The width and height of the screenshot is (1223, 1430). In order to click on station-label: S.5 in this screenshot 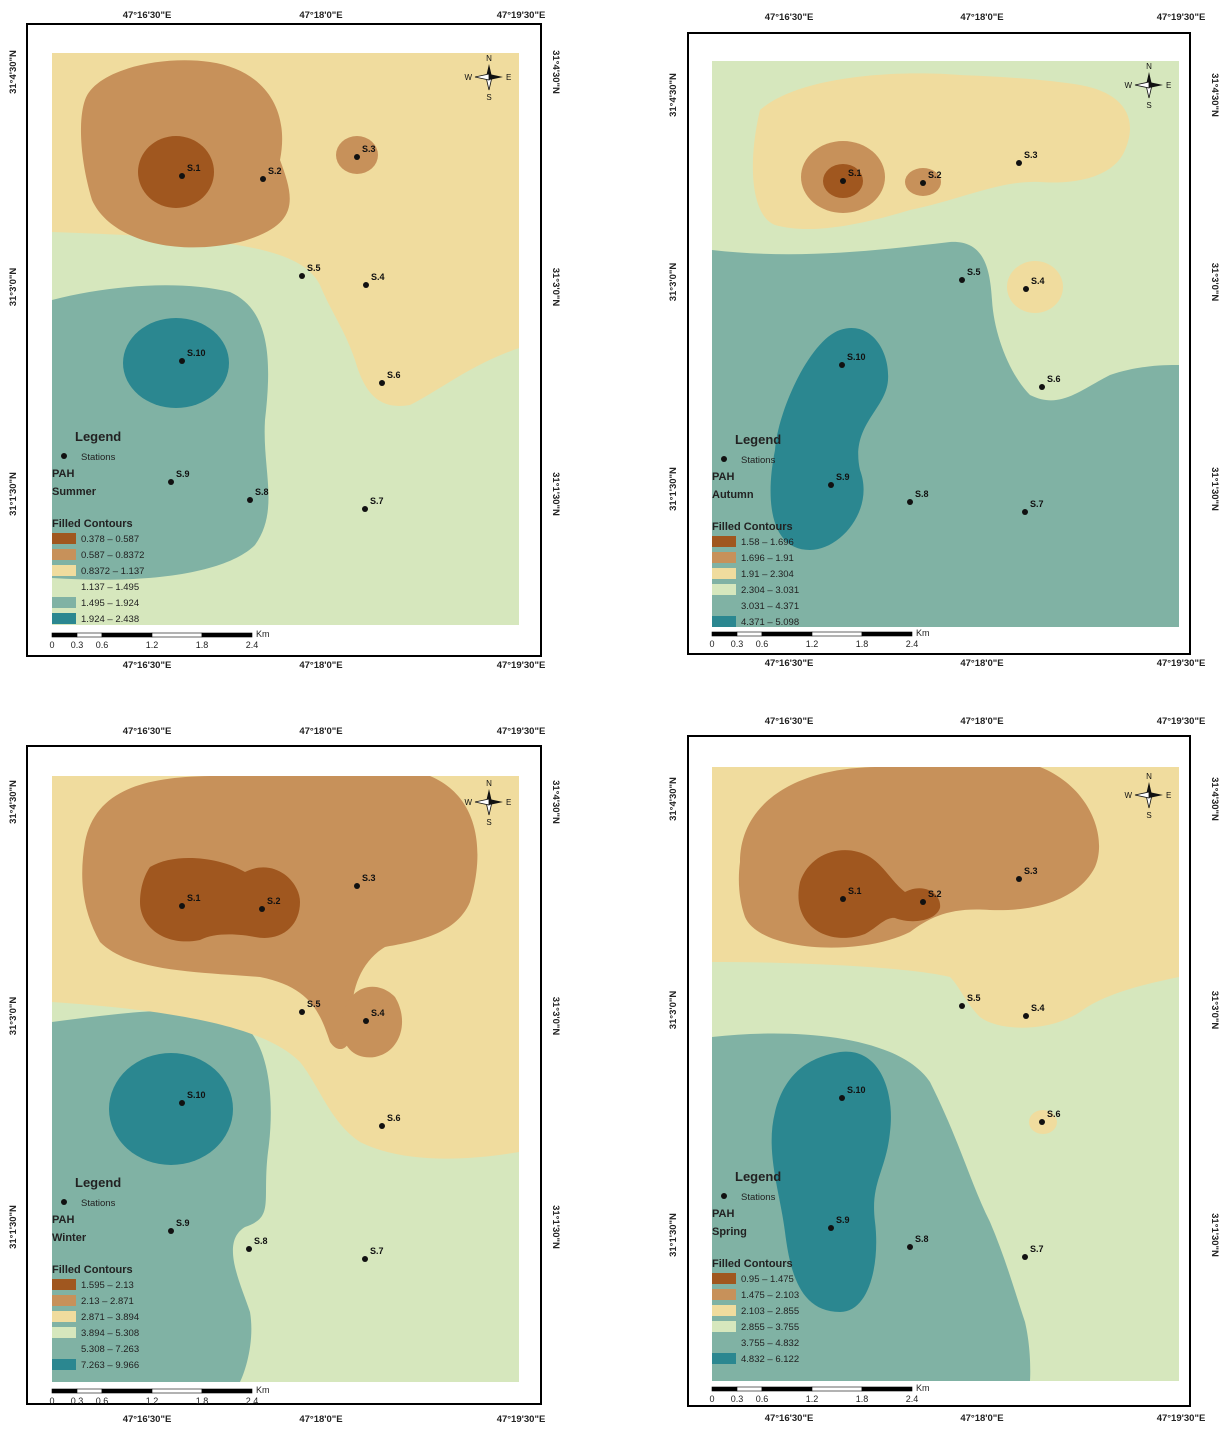, I will do `click(314, 268)`.